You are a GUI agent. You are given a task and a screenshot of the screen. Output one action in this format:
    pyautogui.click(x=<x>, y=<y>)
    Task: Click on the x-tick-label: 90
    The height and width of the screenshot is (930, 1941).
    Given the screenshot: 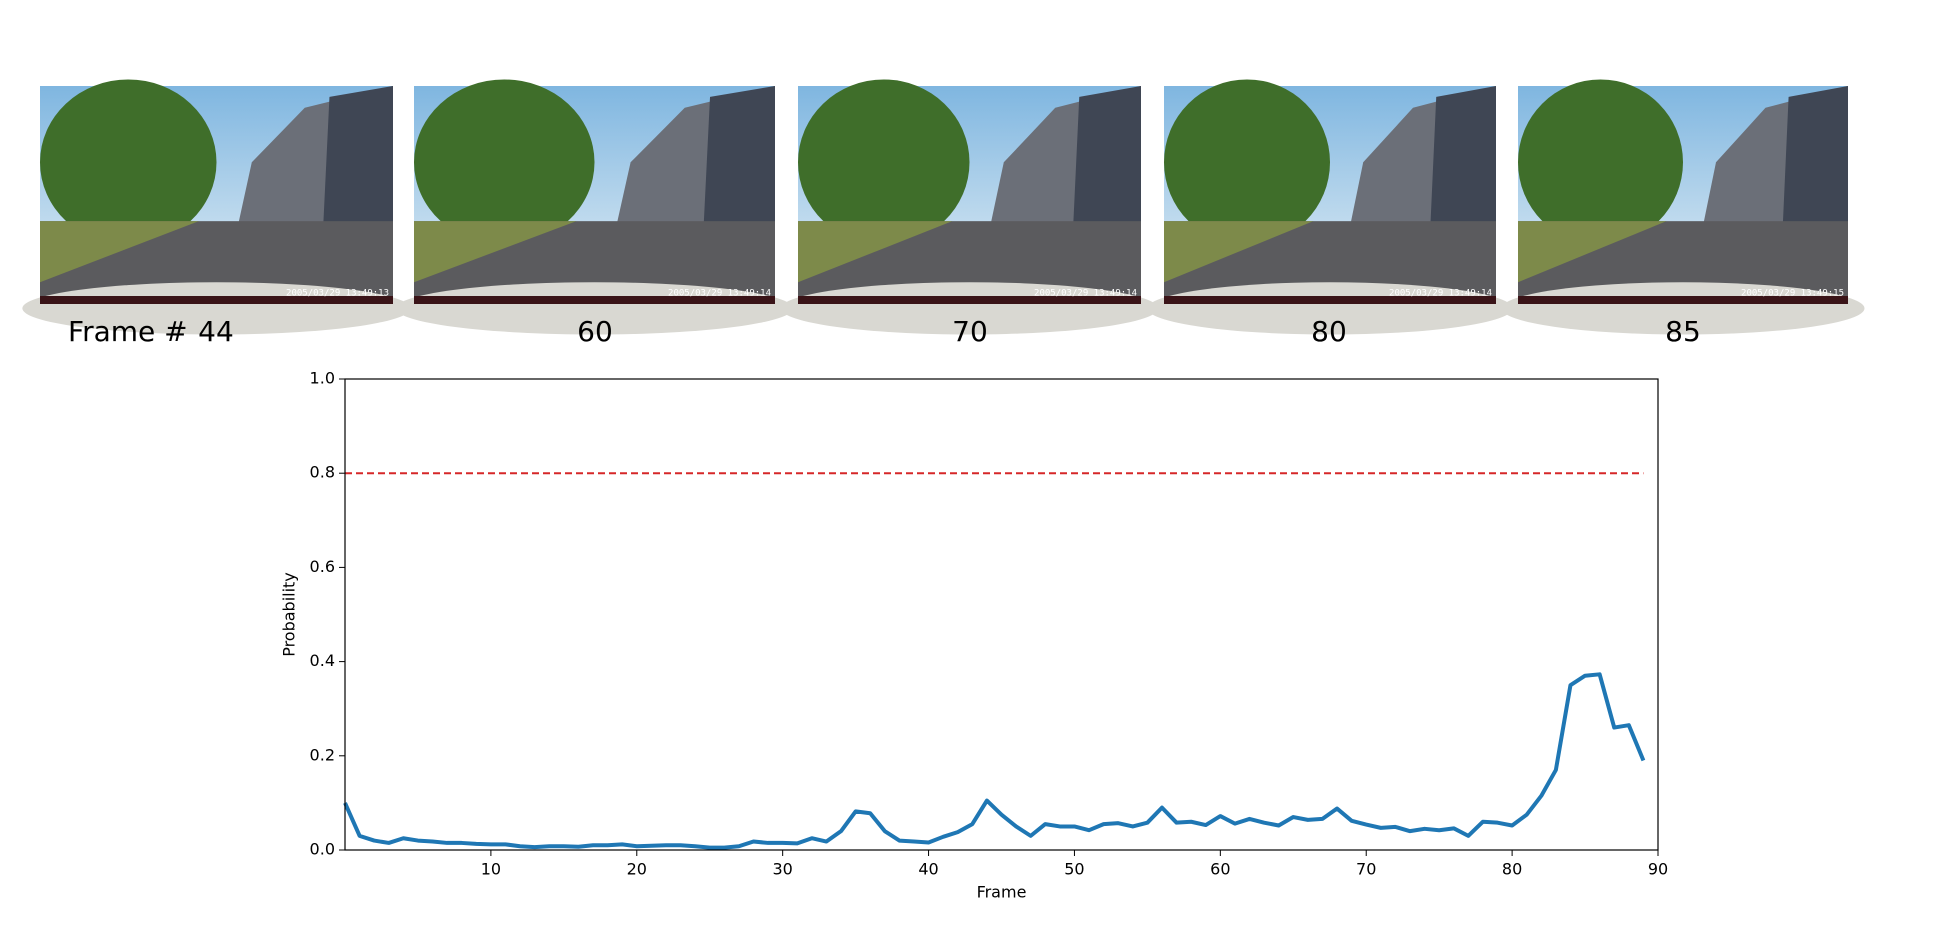 What is the action you would take?
    pyautogui.click(x=1658, y=869)
    